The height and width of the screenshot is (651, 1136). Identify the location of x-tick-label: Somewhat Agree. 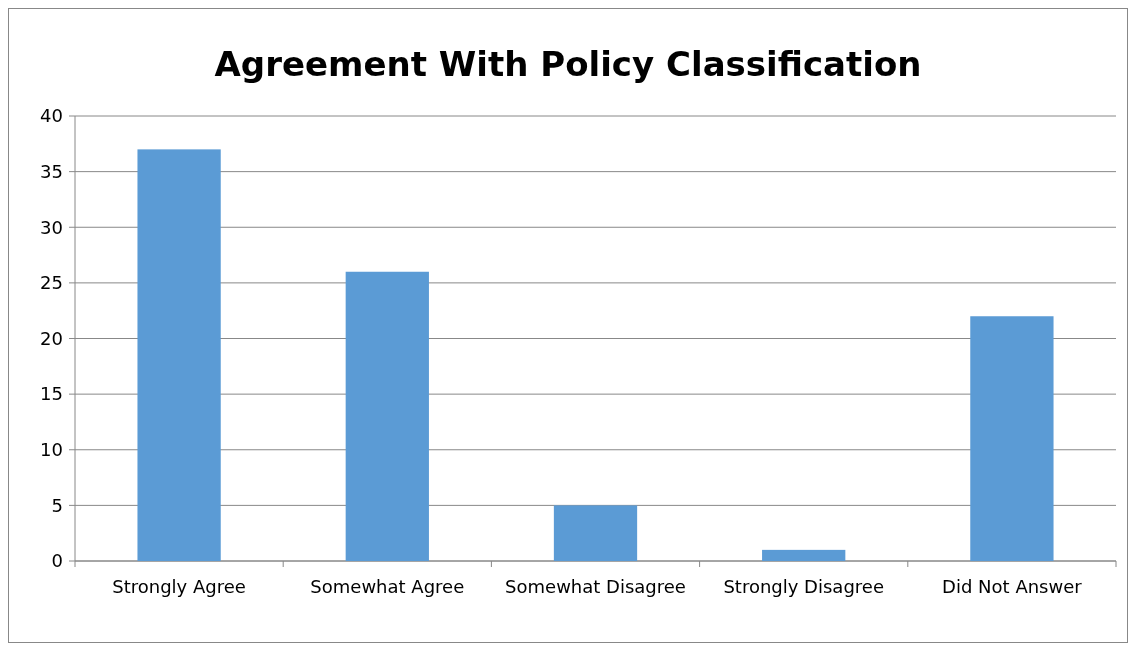
(387, 586).